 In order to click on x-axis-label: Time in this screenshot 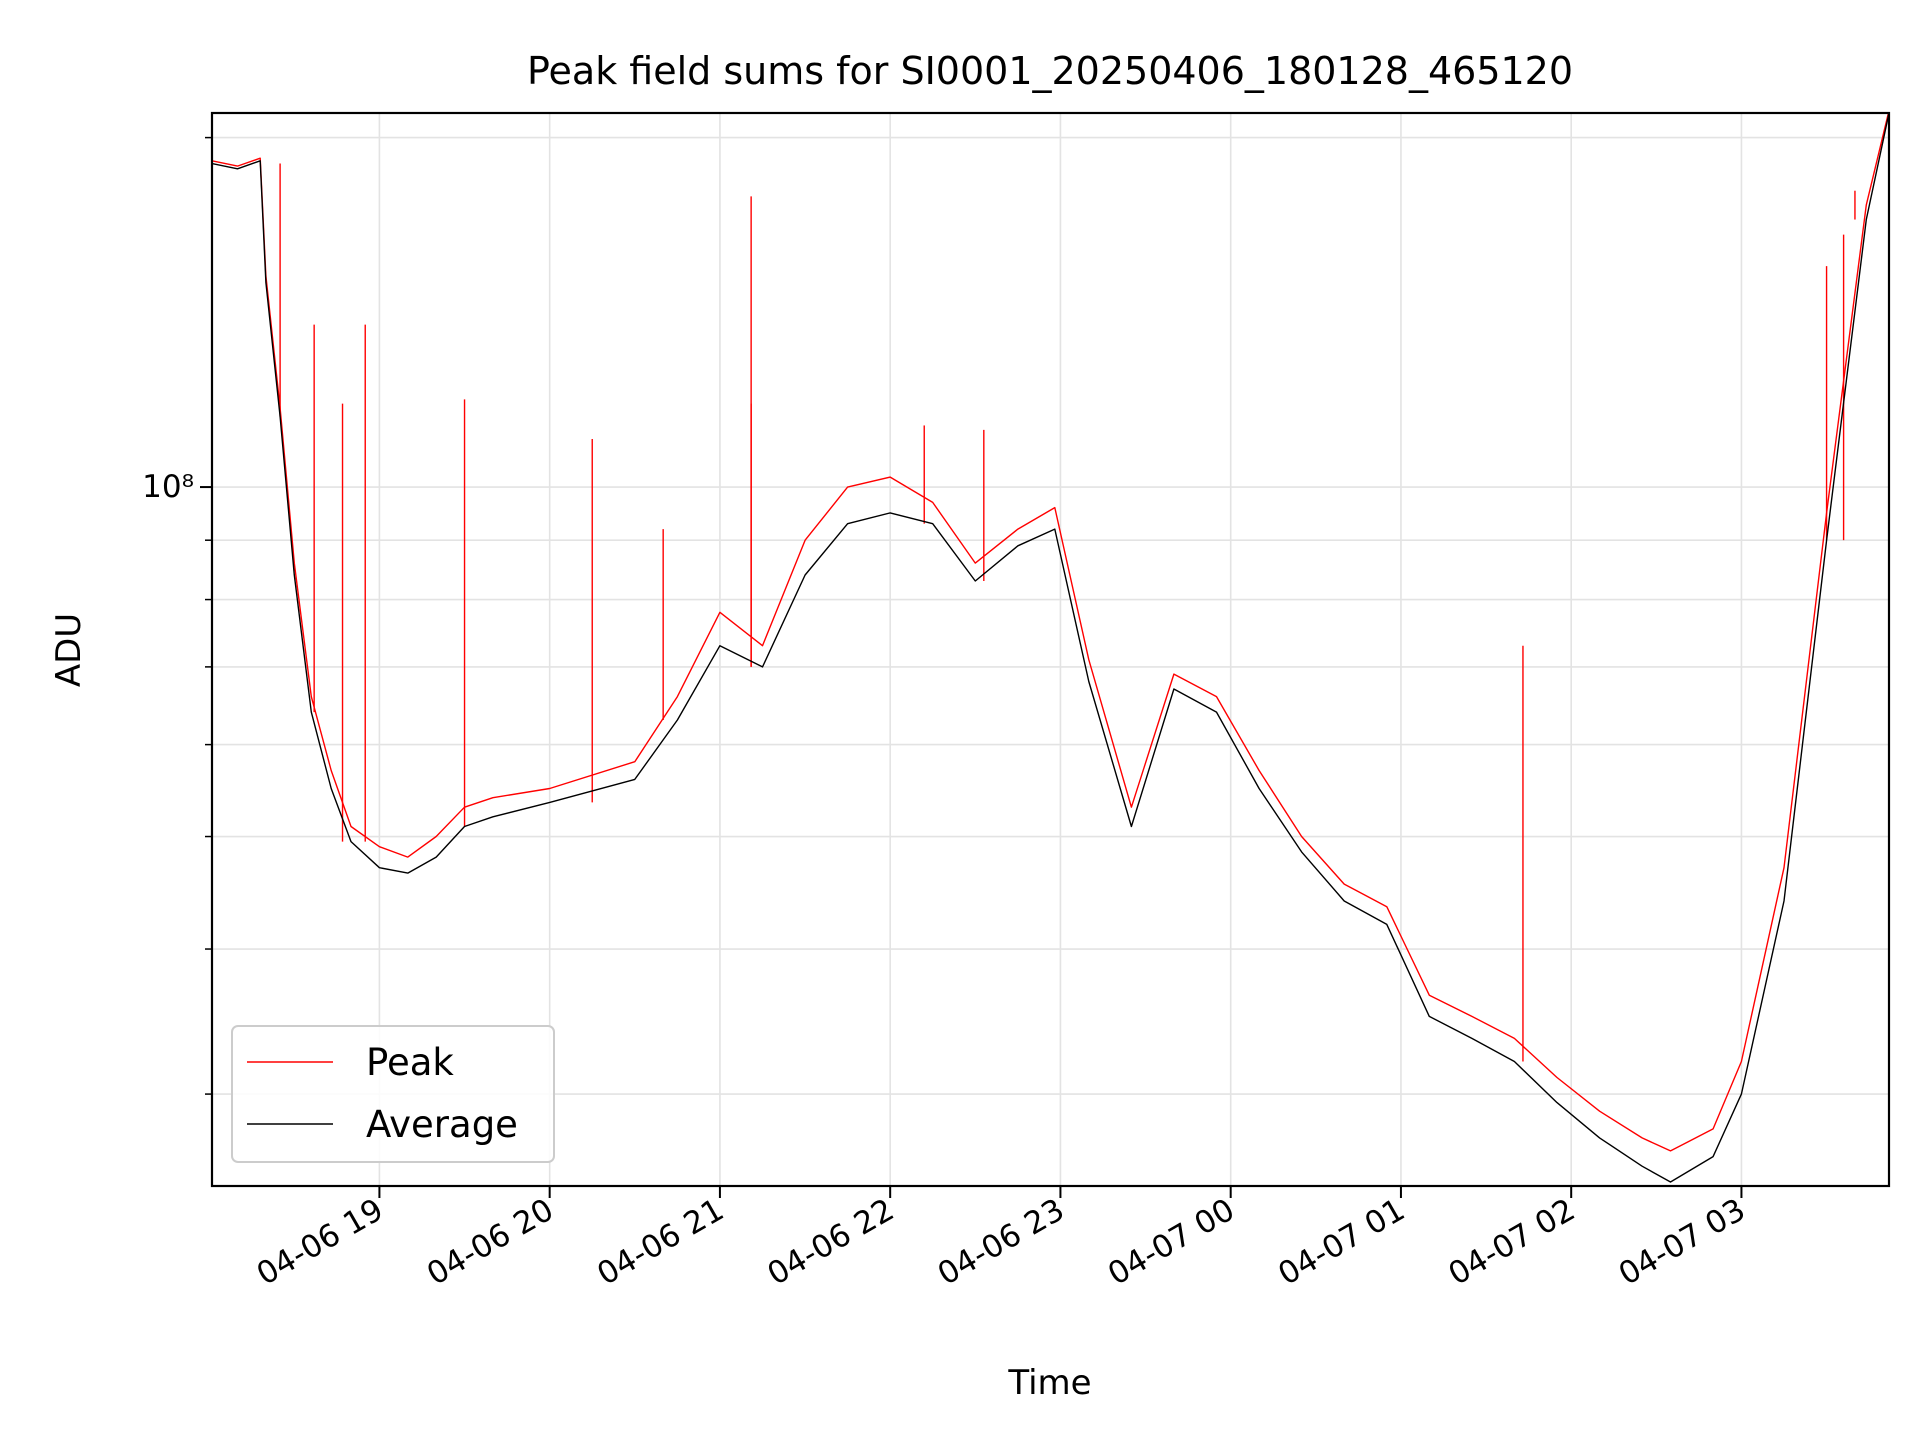, I will do `click(1049, 1383)`.